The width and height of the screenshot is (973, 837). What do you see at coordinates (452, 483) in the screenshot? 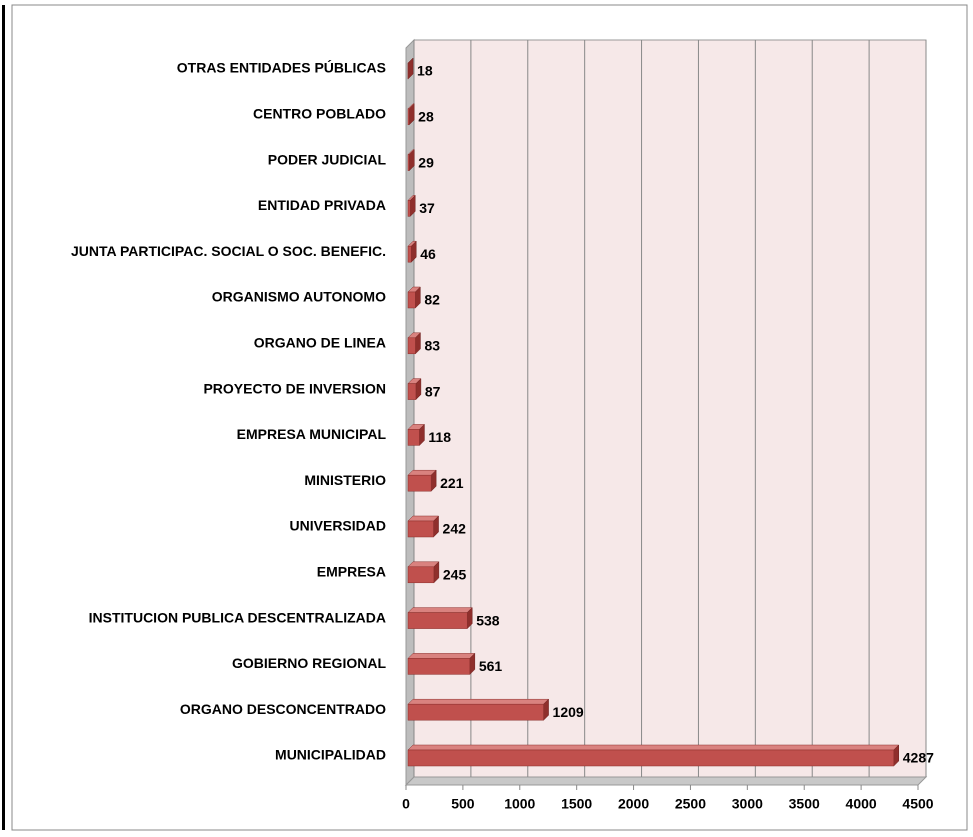
I see `value-label: 221` at bounding box center [452, 483].